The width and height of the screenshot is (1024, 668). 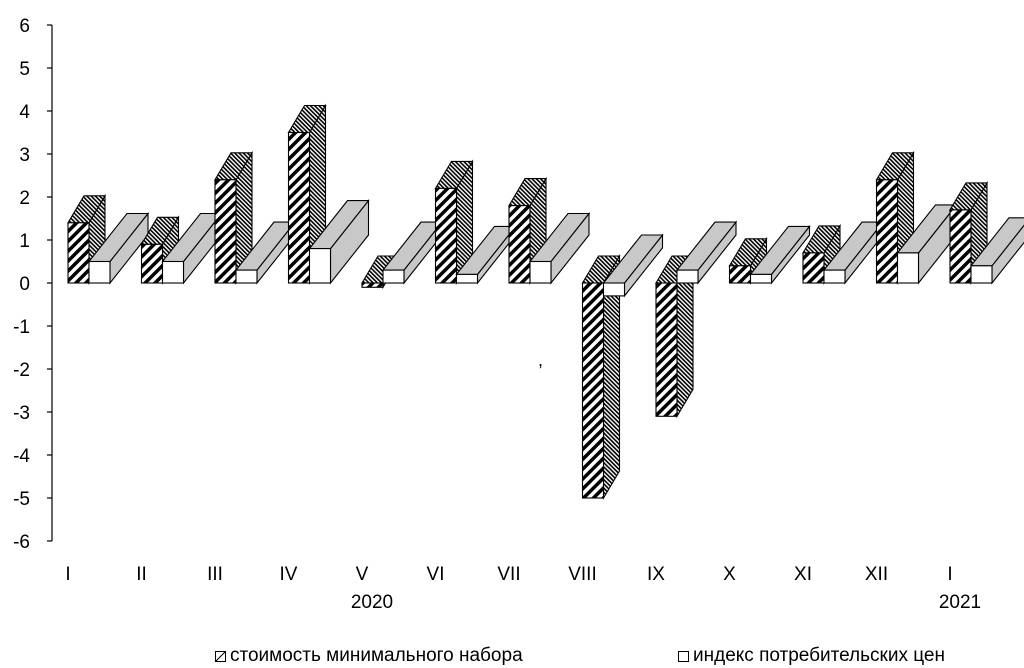 I want to click on bar-cost-4-front, so click(x=299, y=207).